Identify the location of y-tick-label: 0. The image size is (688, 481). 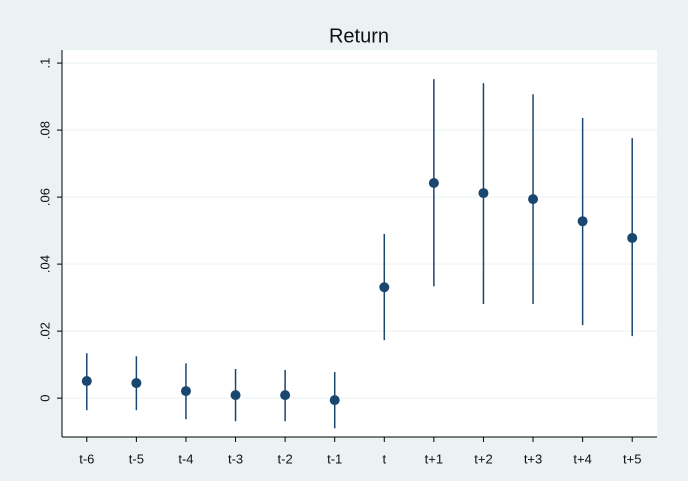
(44, 398).